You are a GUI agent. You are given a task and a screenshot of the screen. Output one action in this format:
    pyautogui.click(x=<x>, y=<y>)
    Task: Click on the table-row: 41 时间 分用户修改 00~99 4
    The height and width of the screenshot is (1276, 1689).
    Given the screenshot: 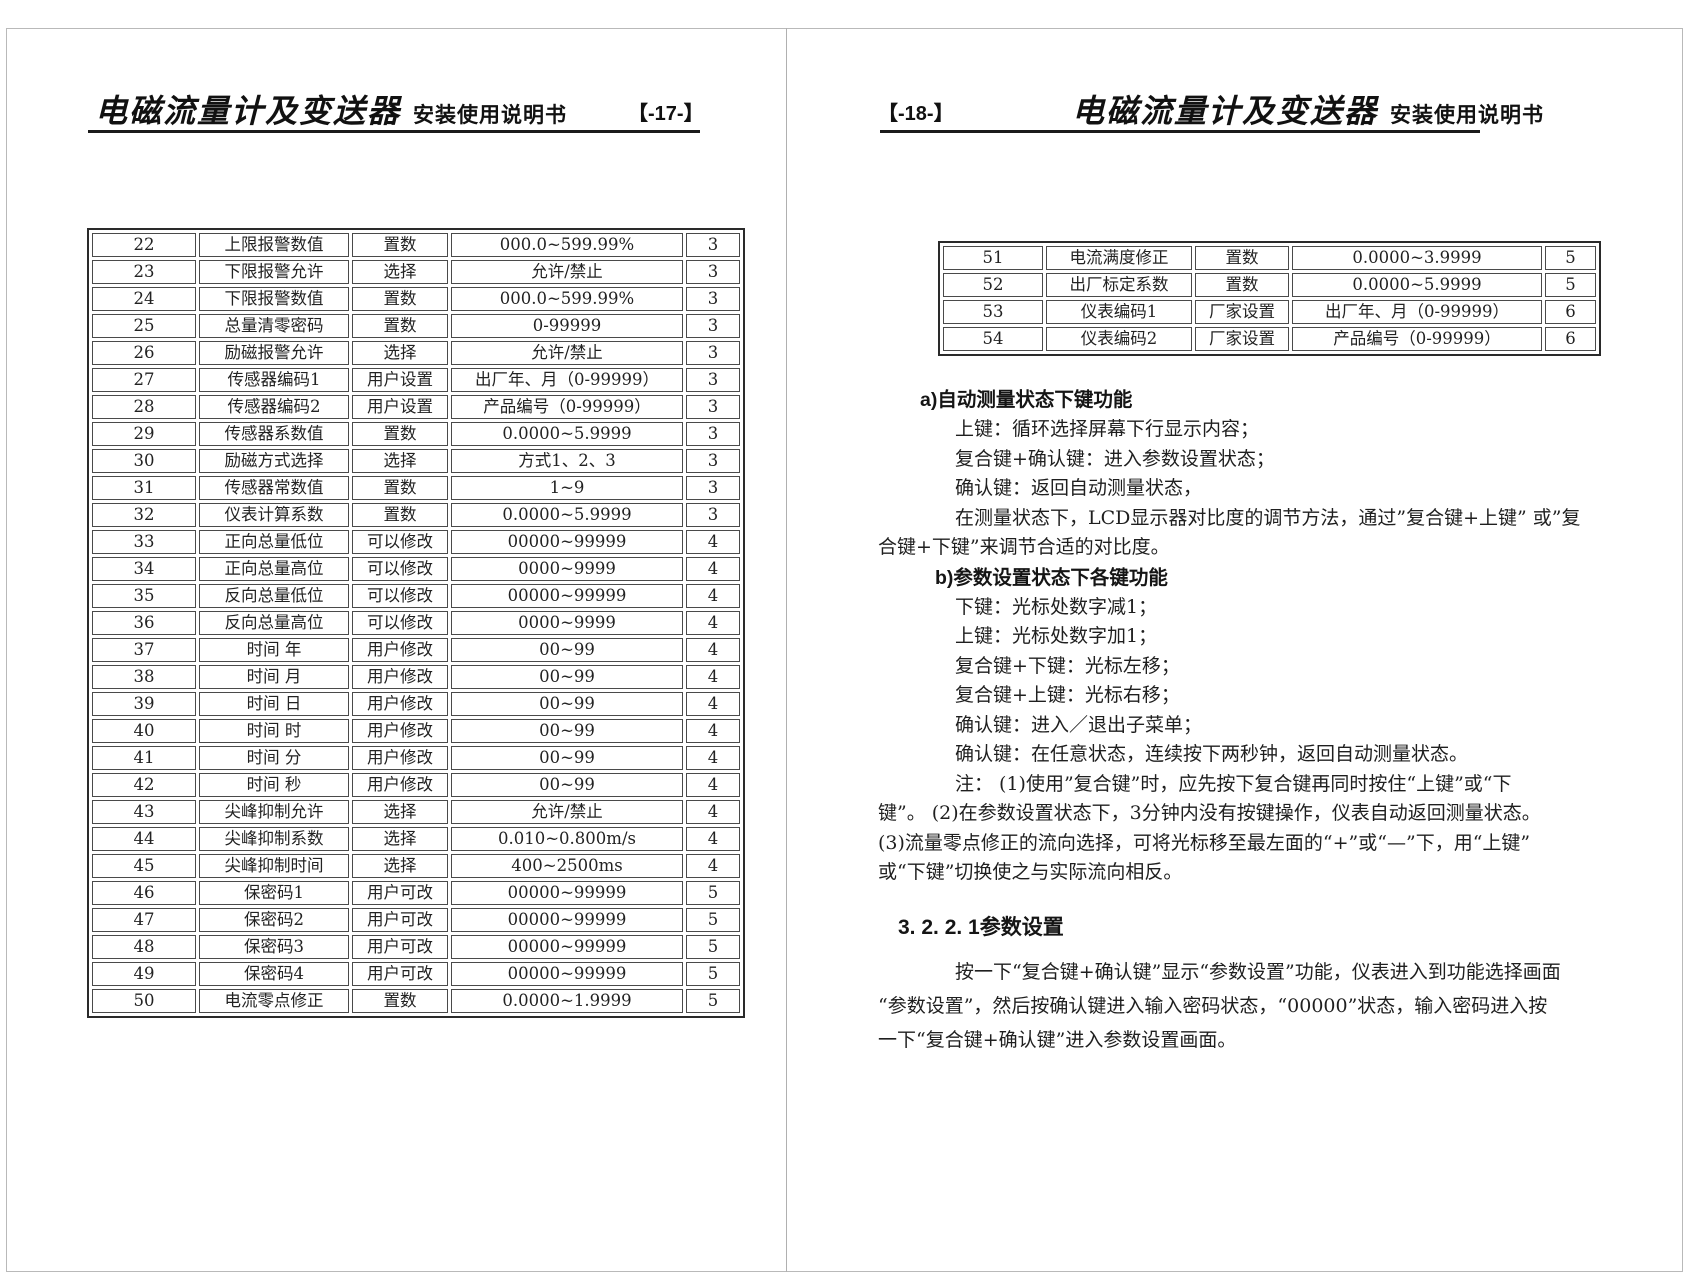 What is the action you would take?
    pyautogui.click(x=416, y=758)
    